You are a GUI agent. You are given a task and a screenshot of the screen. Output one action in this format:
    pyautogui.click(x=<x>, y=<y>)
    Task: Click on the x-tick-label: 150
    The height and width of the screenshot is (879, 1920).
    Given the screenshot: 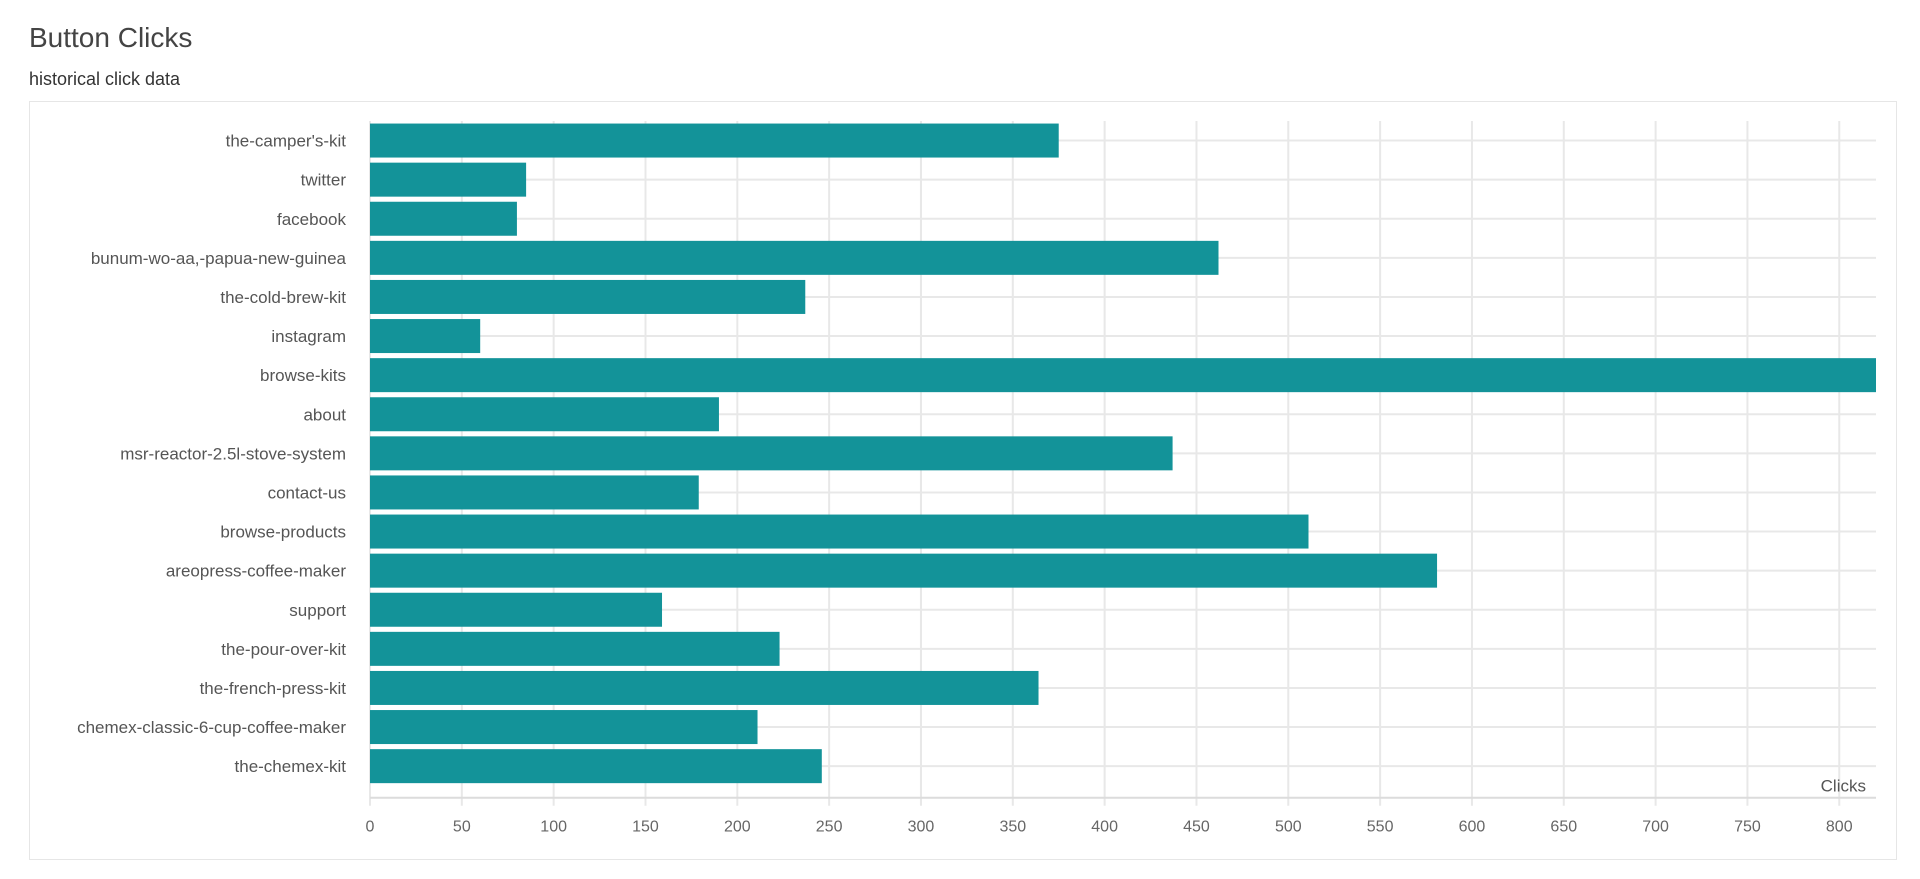 What is the action you would take?
    pyautogui.click(x=645, y=827)
    